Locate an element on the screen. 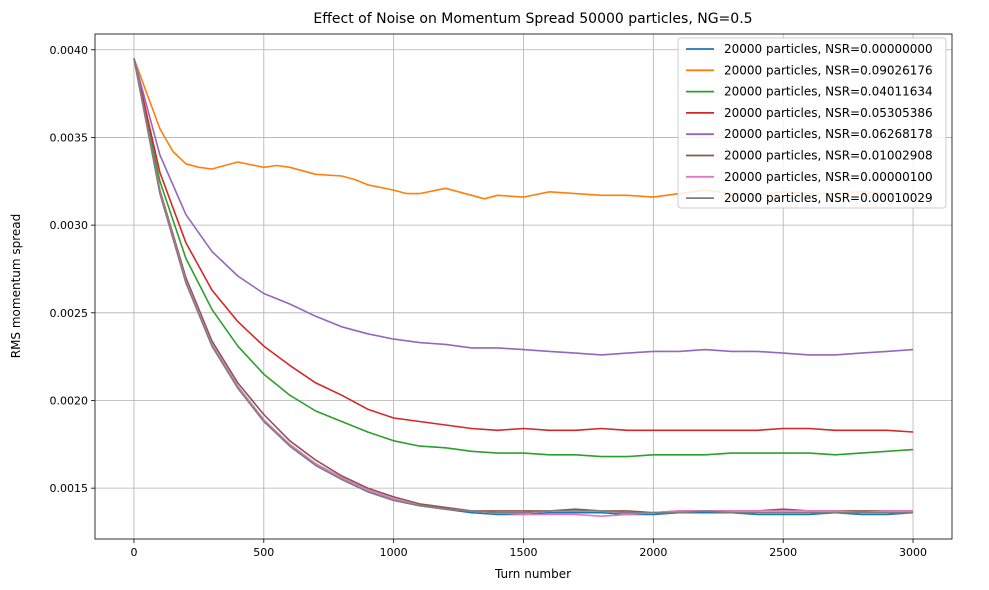 The width and height of the screenshot is (989, 590). legend-label: 20000 particles, NSR=0.01002908 is located at coordinates (828, 156).